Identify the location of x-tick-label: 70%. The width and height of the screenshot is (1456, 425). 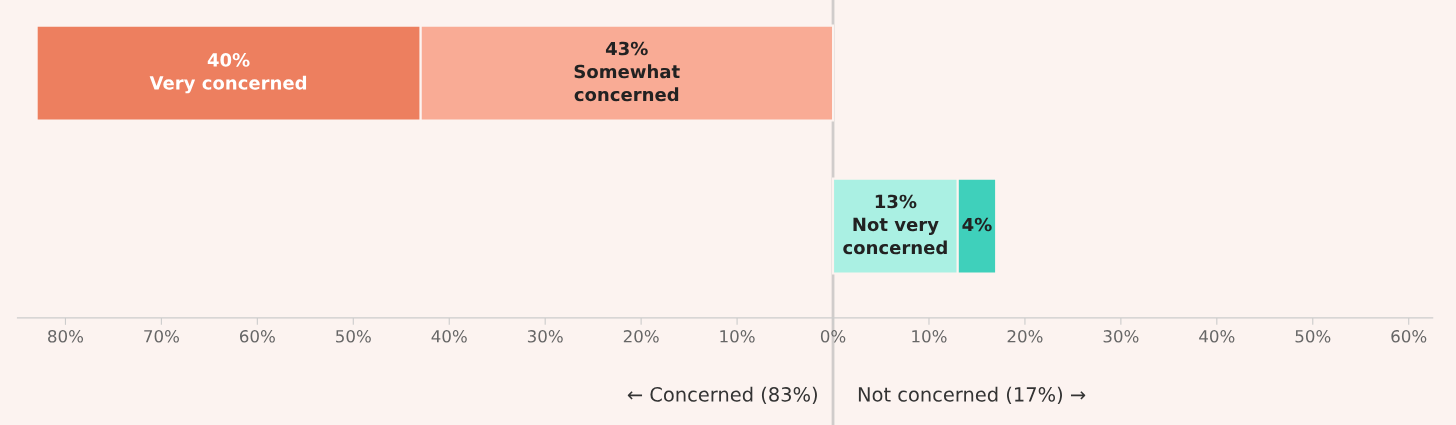
(161, 336).